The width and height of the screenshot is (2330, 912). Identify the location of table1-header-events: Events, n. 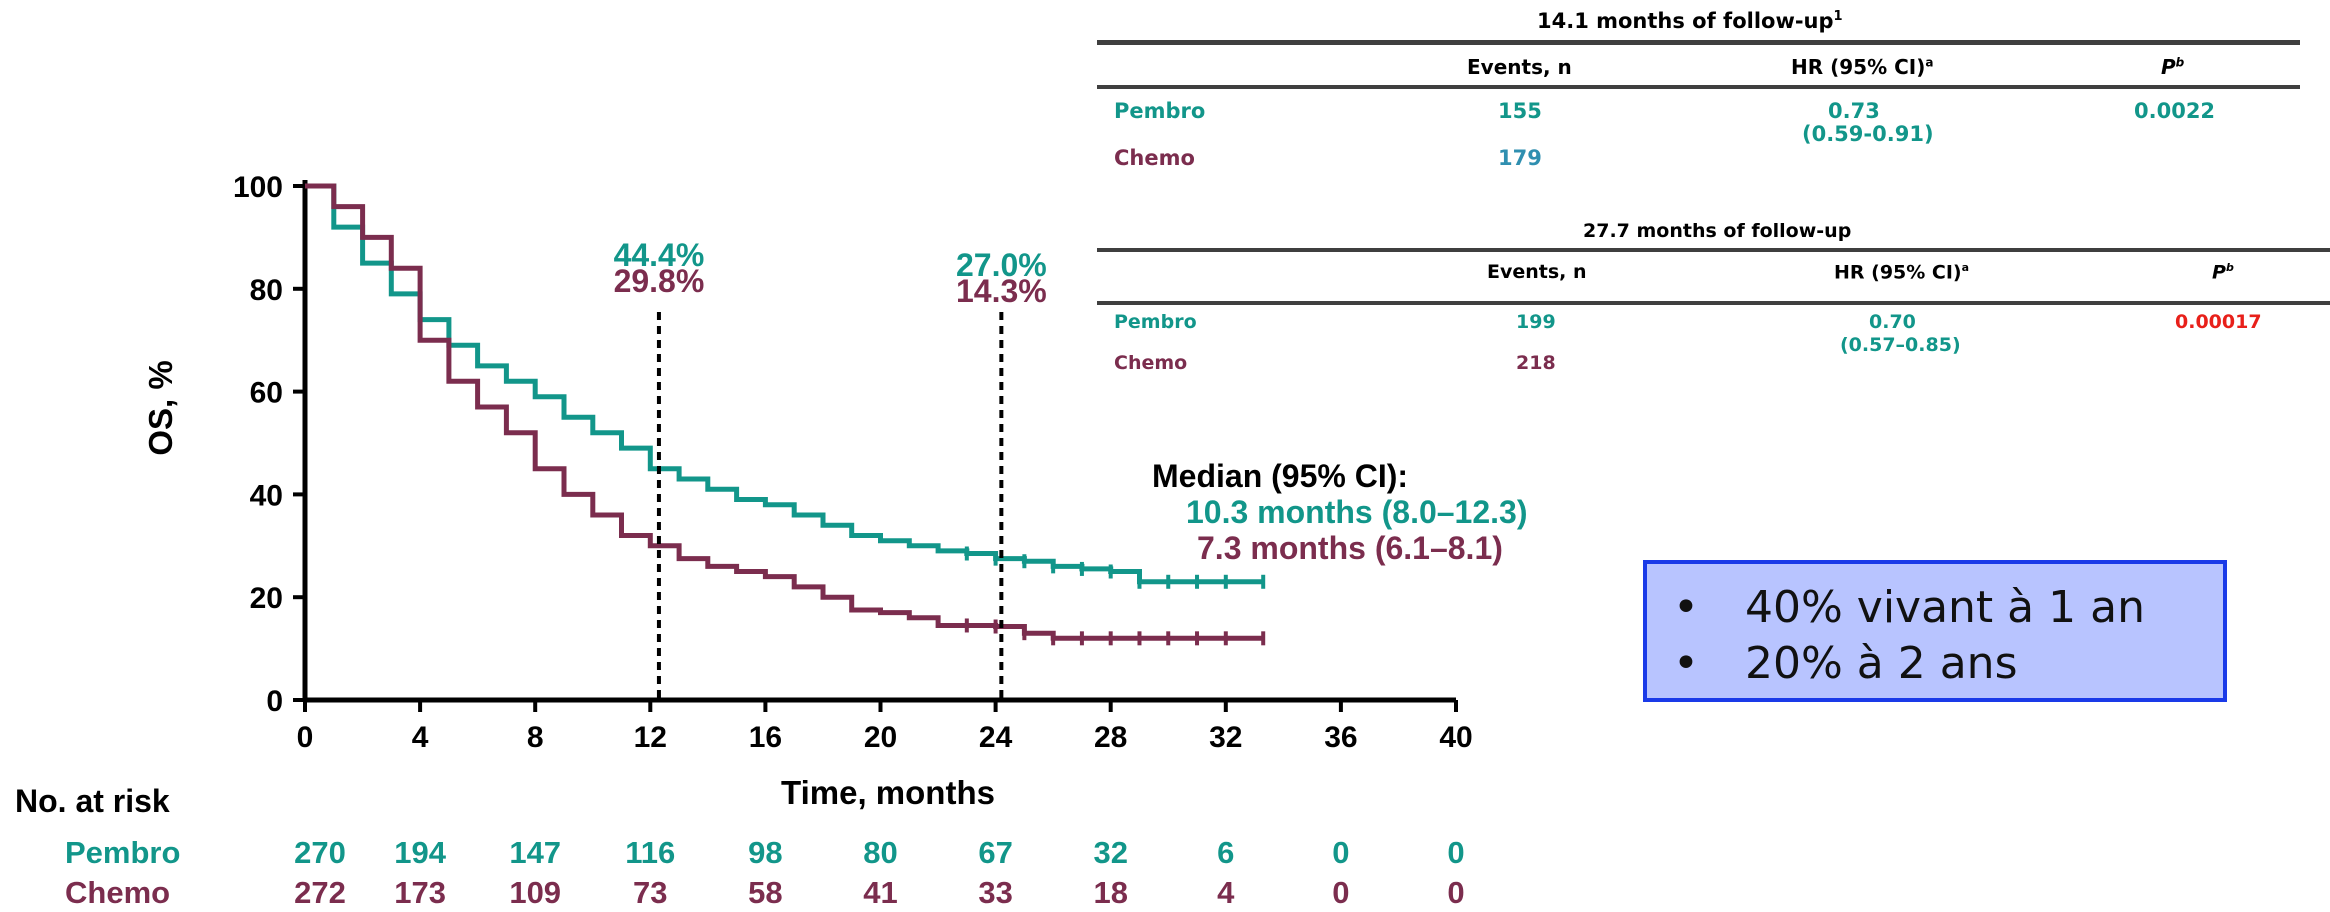
(1519, 67).